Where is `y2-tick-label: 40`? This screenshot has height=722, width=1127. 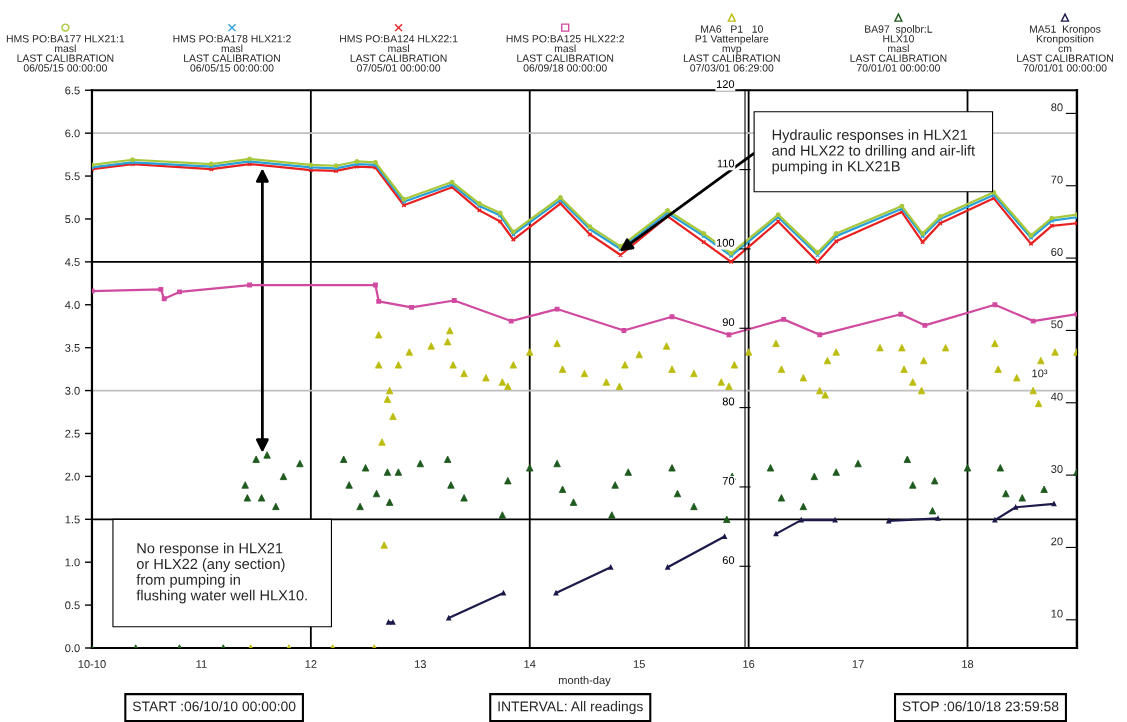
y2-tick-label: 40 is located at coordinates (1056, 396).